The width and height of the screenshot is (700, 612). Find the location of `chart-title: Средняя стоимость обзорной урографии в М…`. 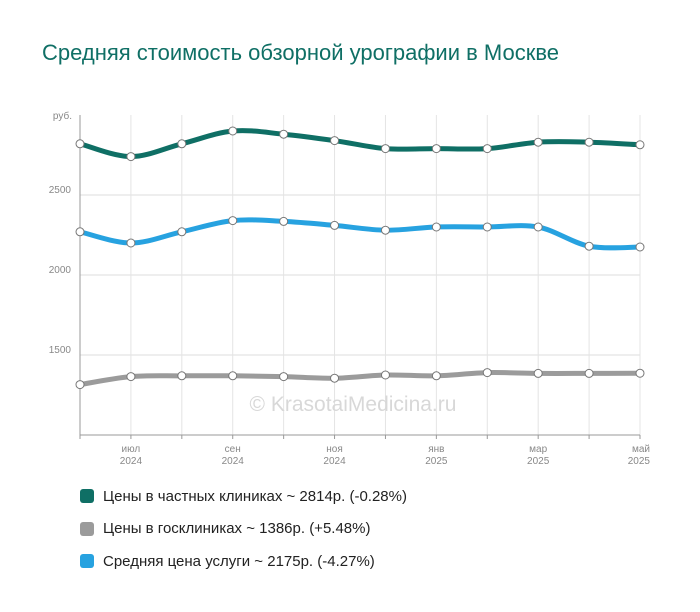

chart-title: Средняя стоимость обзорной урографии в М… is located at coordinates (301, 52).